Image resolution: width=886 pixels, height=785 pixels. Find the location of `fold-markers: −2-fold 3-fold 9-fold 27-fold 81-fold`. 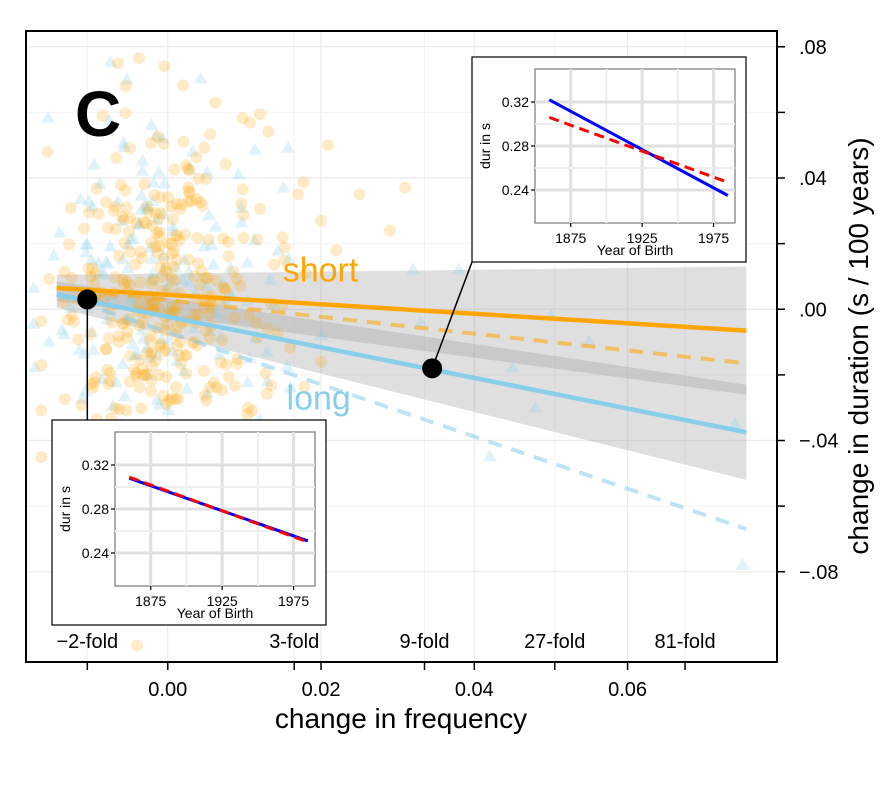

fold-markers: −2-fold 3-fold 9-fold 27-fold 81-fold is located at coordinates (385, 642).